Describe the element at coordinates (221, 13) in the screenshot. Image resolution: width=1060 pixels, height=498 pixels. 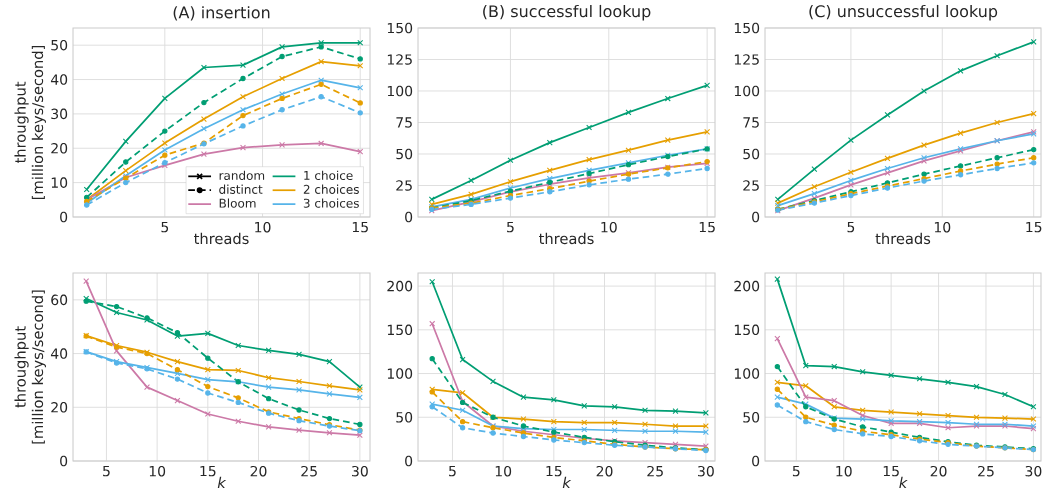
I see `chart-title: (A) insertion` at that location.